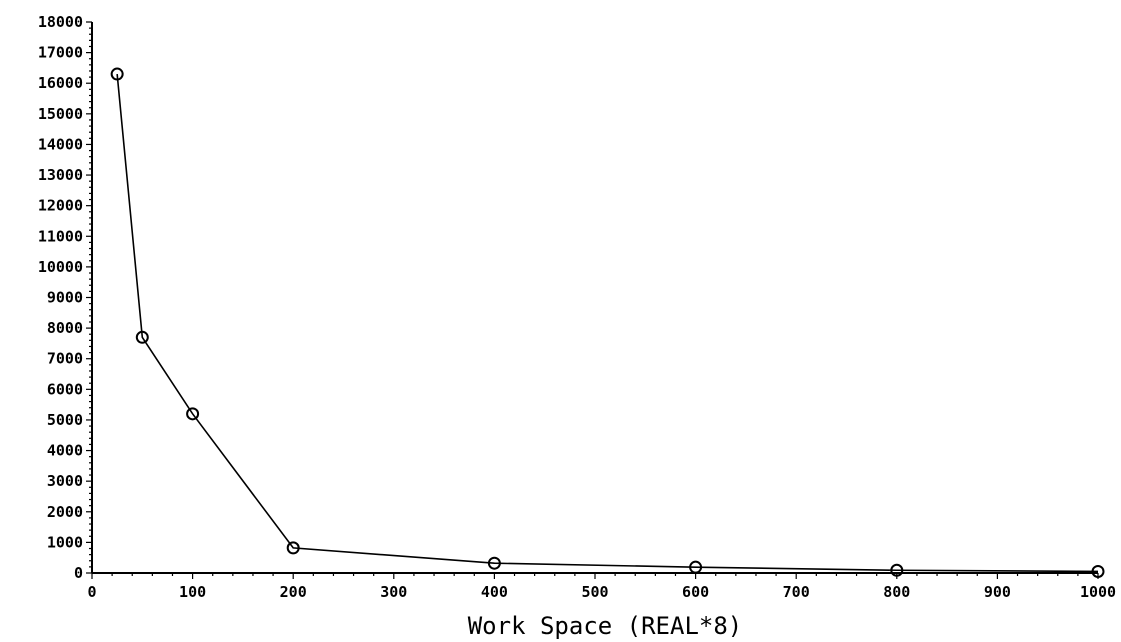  I want to click on y-tick-label: 10000, so click(60, 267).